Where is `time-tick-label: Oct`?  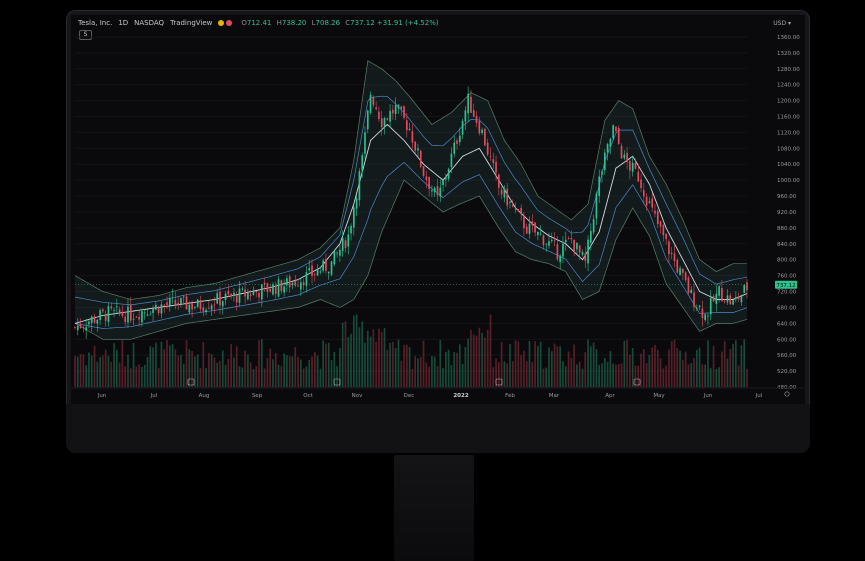
time-tick-label: Oct is located at coordinates (308, 396).